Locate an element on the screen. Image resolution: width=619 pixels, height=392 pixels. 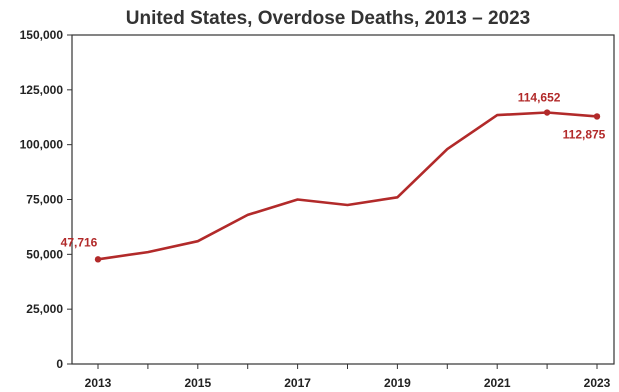
y-tick-label: 125,000 is located at coordinates (42, 90).